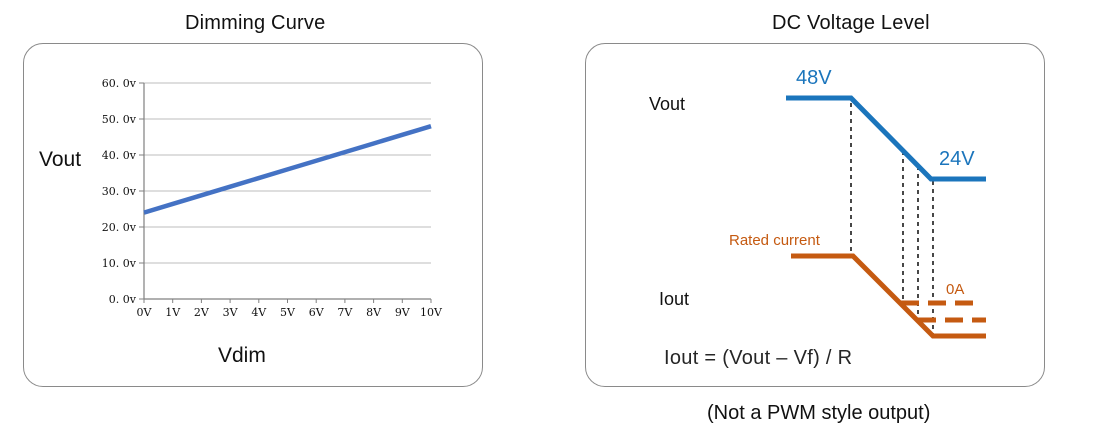 The width and height of the screenshot is (1096, 439). I want to click on iout-label: Iout, so click(674, 299).